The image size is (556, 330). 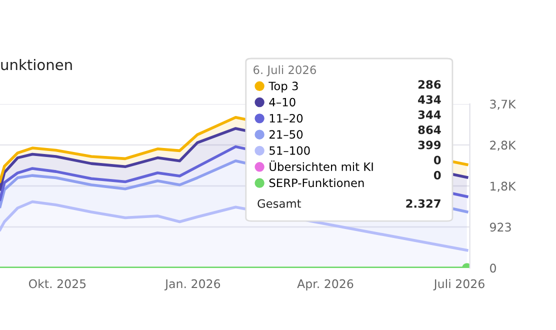 What do you see at coordinates (429, 145) in the screenshot?
I see `annotation: 399` at bounding box center [429, 145].